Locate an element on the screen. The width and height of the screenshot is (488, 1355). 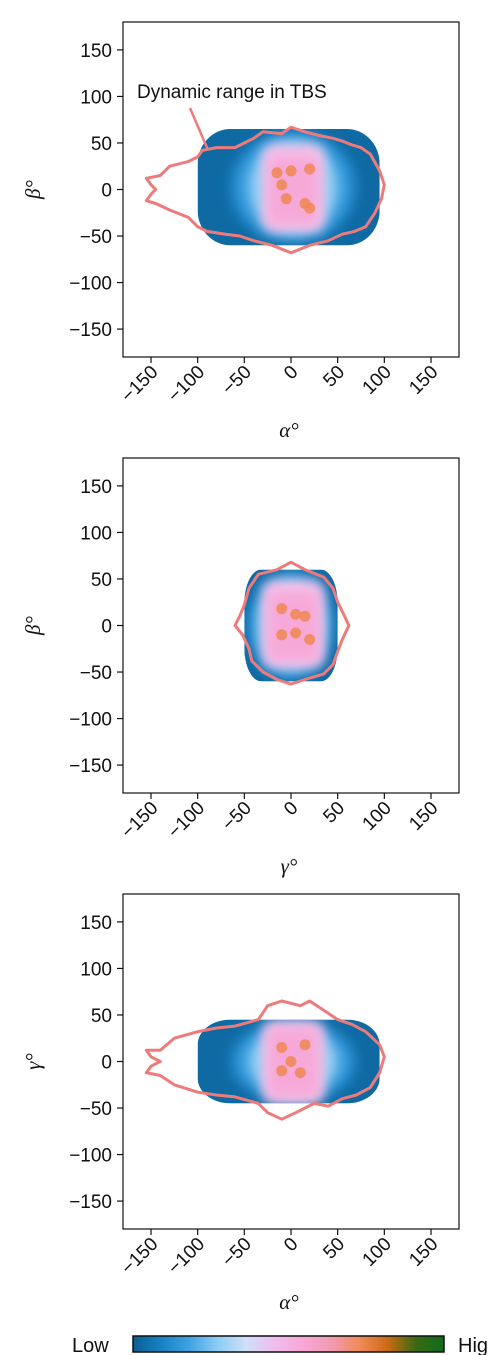
x-axis-label: γ° is located at coordinates (289, 866).